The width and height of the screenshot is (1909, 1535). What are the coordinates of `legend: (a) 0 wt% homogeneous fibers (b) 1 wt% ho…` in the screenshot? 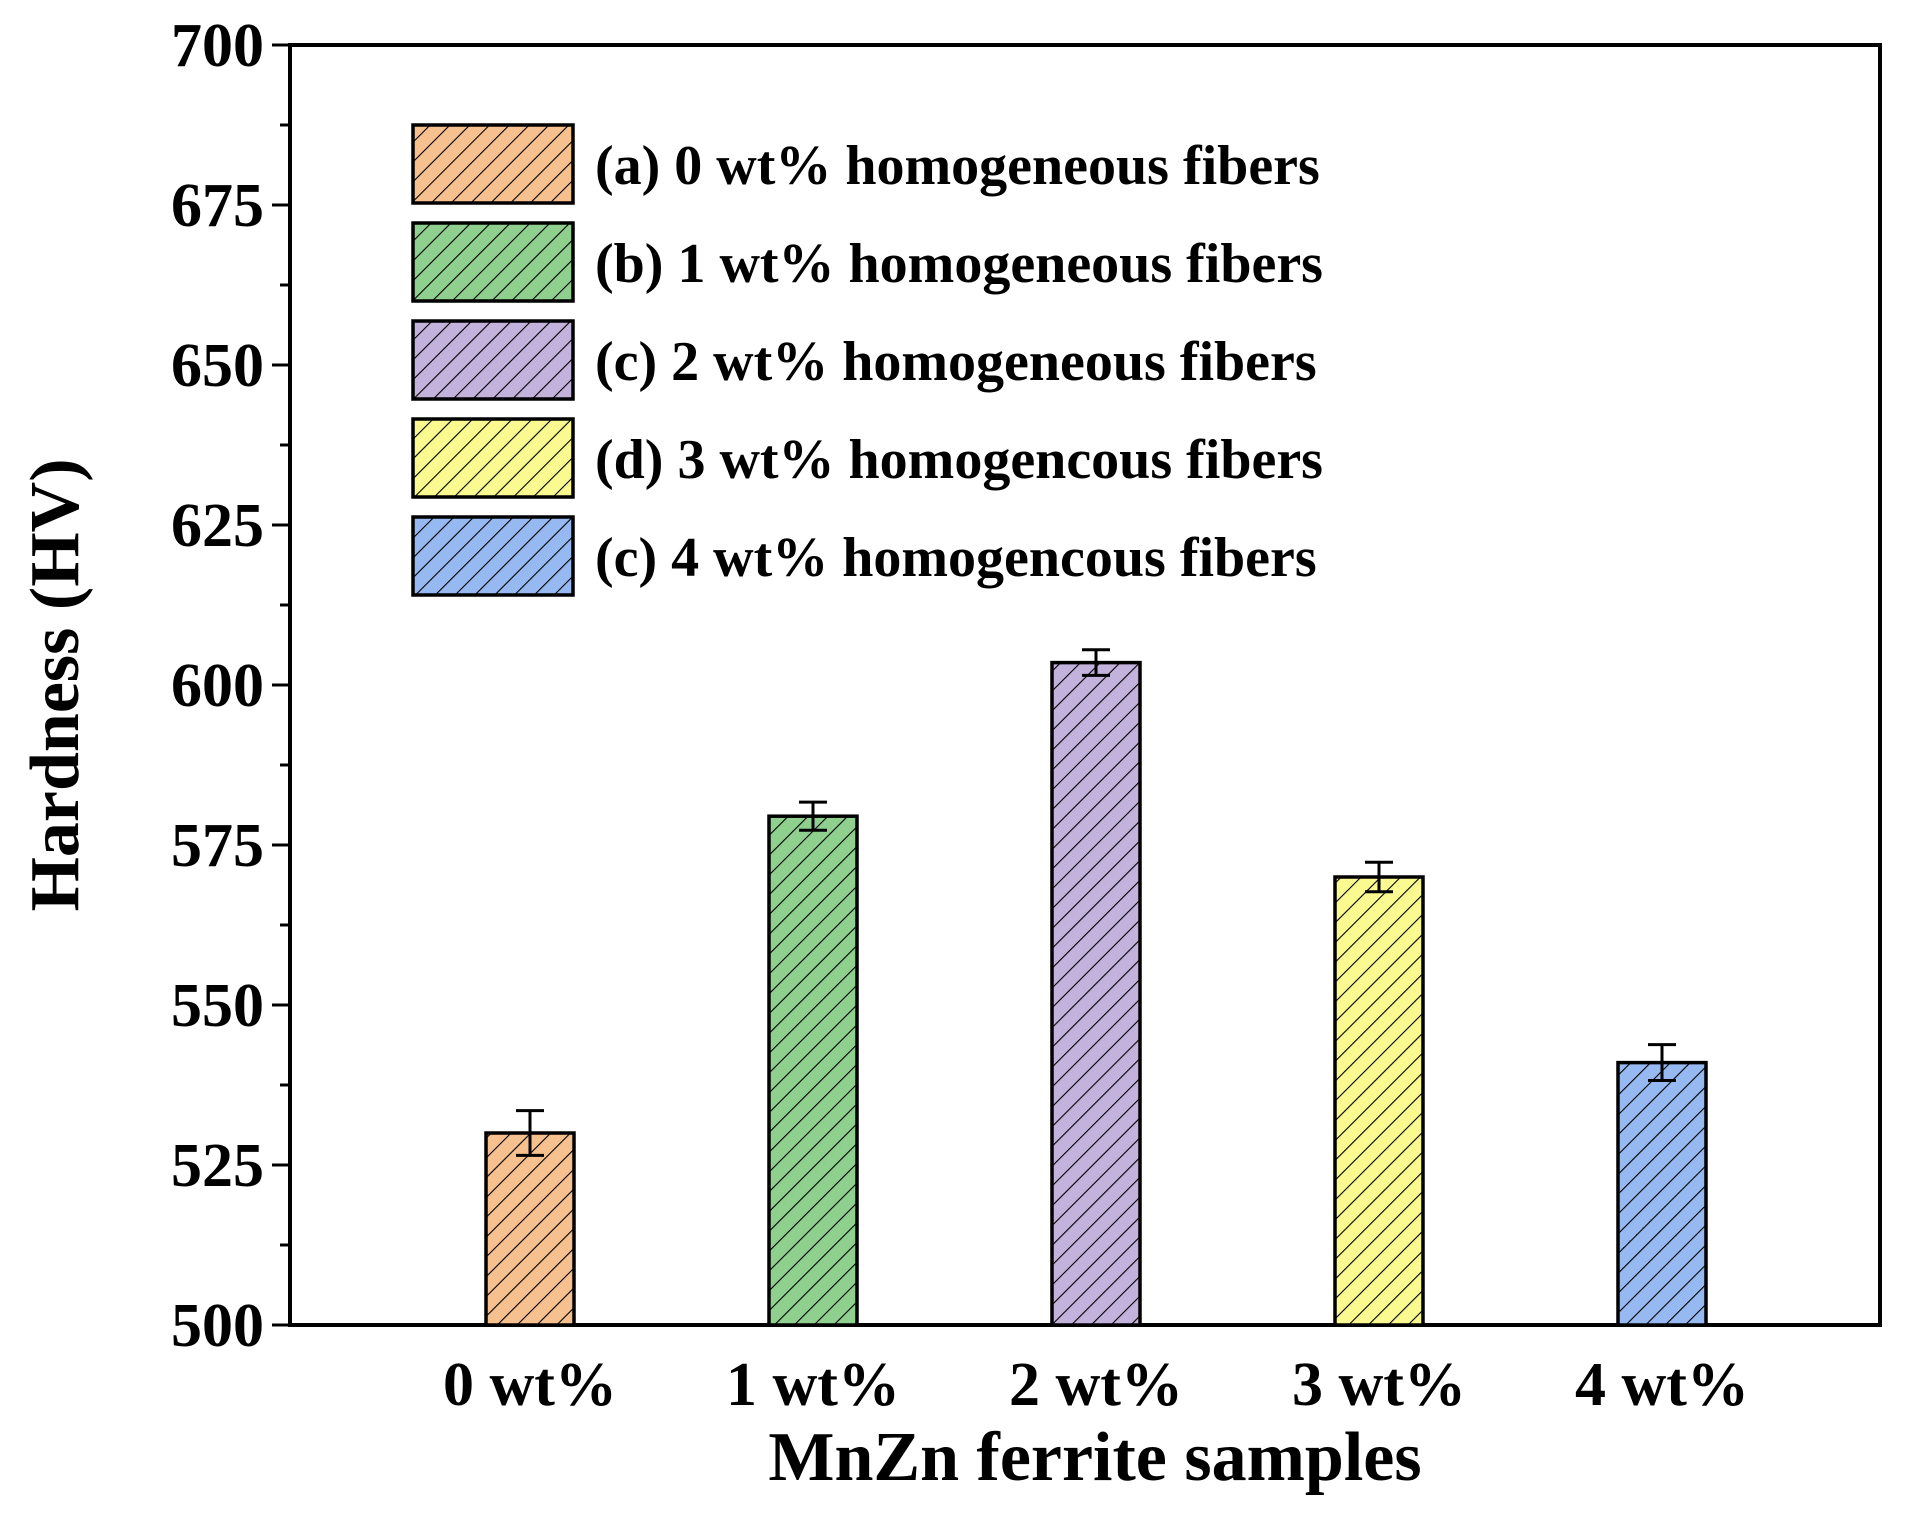 It's located at (867, 360).